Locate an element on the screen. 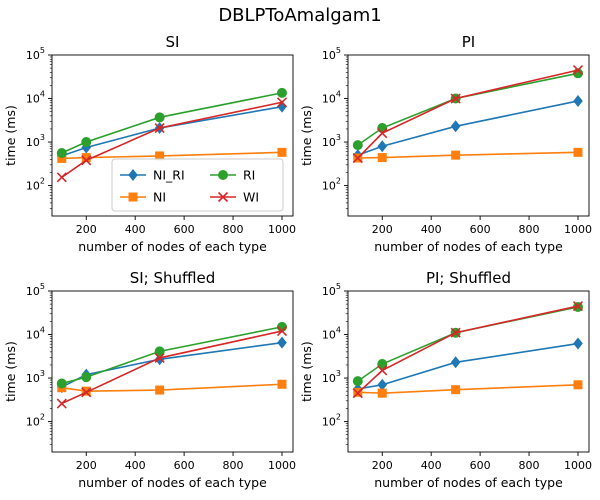 This screenshot has height=500, width=600. legend-frame is located at coordinates (197, 185).